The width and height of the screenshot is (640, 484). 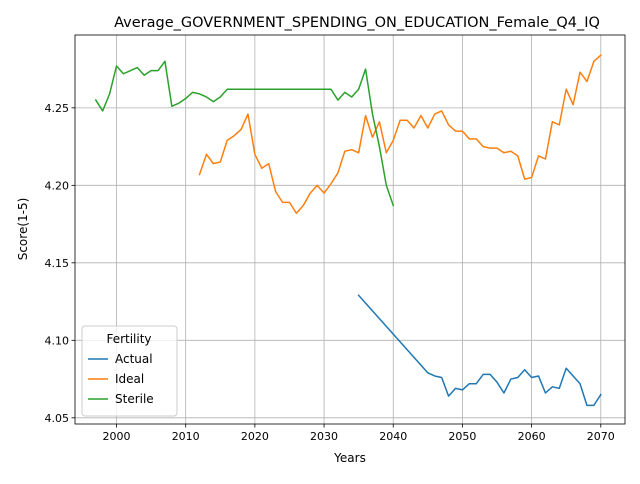 I want to click on x-tick-label: 2060, so click(x=532, y=436).